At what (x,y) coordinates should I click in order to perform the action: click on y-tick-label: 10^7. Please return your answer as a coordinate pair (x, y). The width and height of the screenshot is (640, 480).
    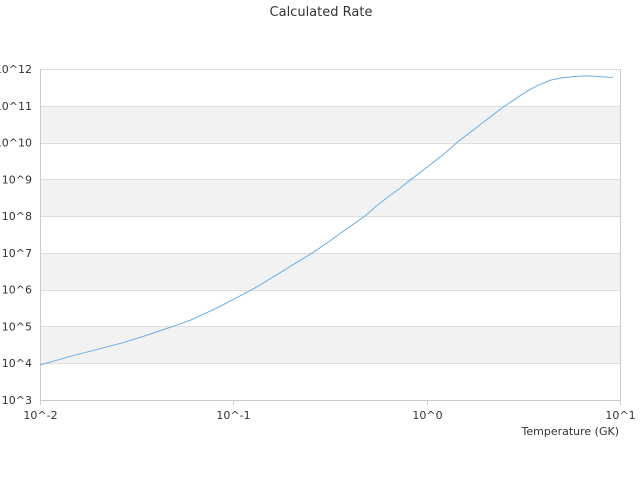
    Looking at the image, I should click on (17, 253).